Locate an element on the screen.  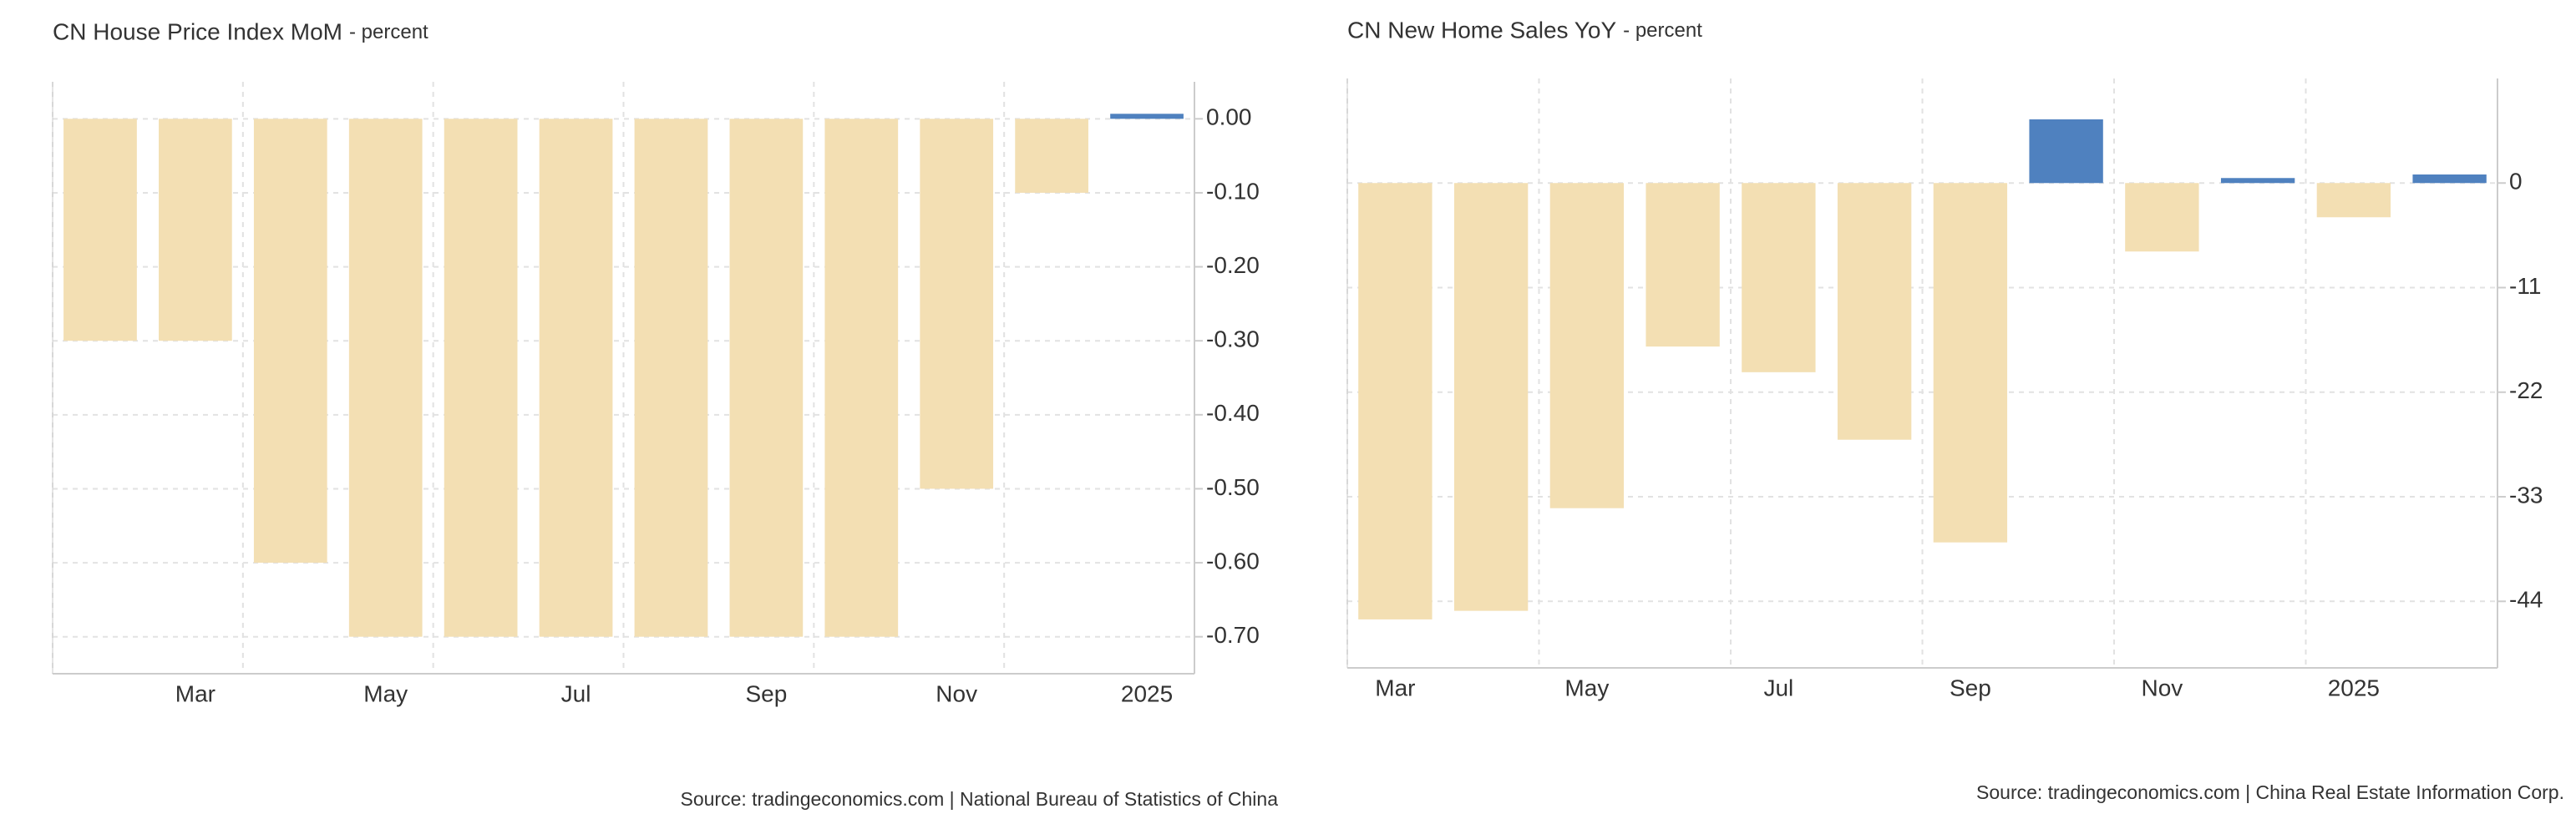
y-tick-label: -0.60 is located at coordinates (1233, 561).